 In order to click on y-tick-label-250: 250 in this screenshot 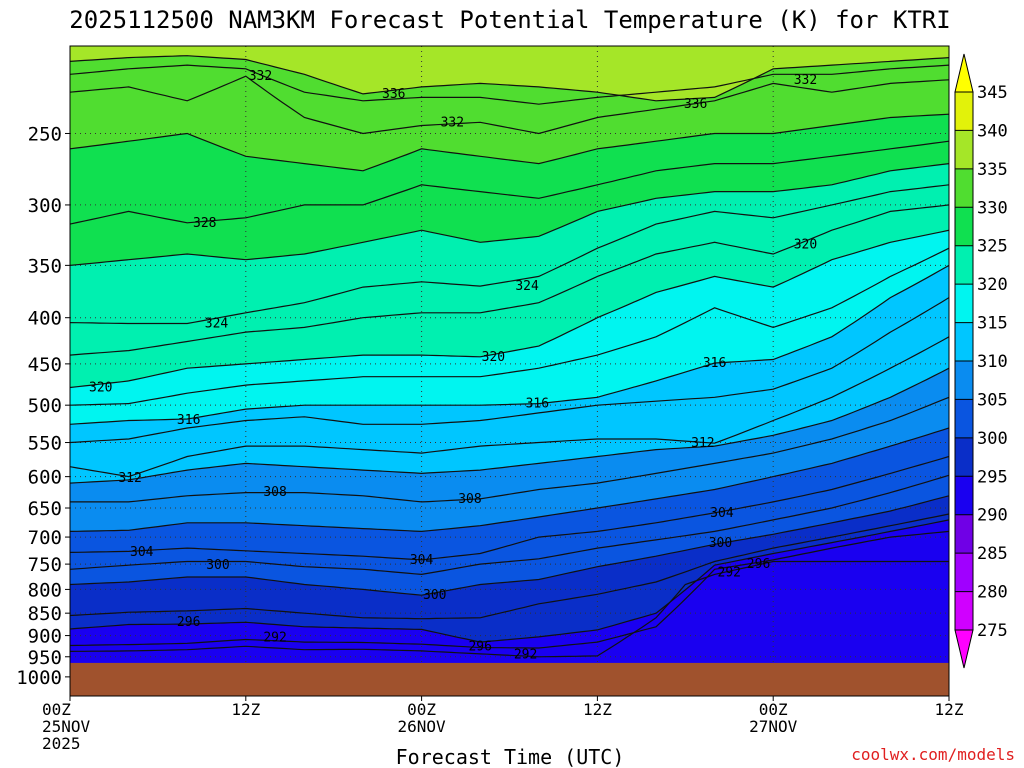, I will do `click(45, 134)`.